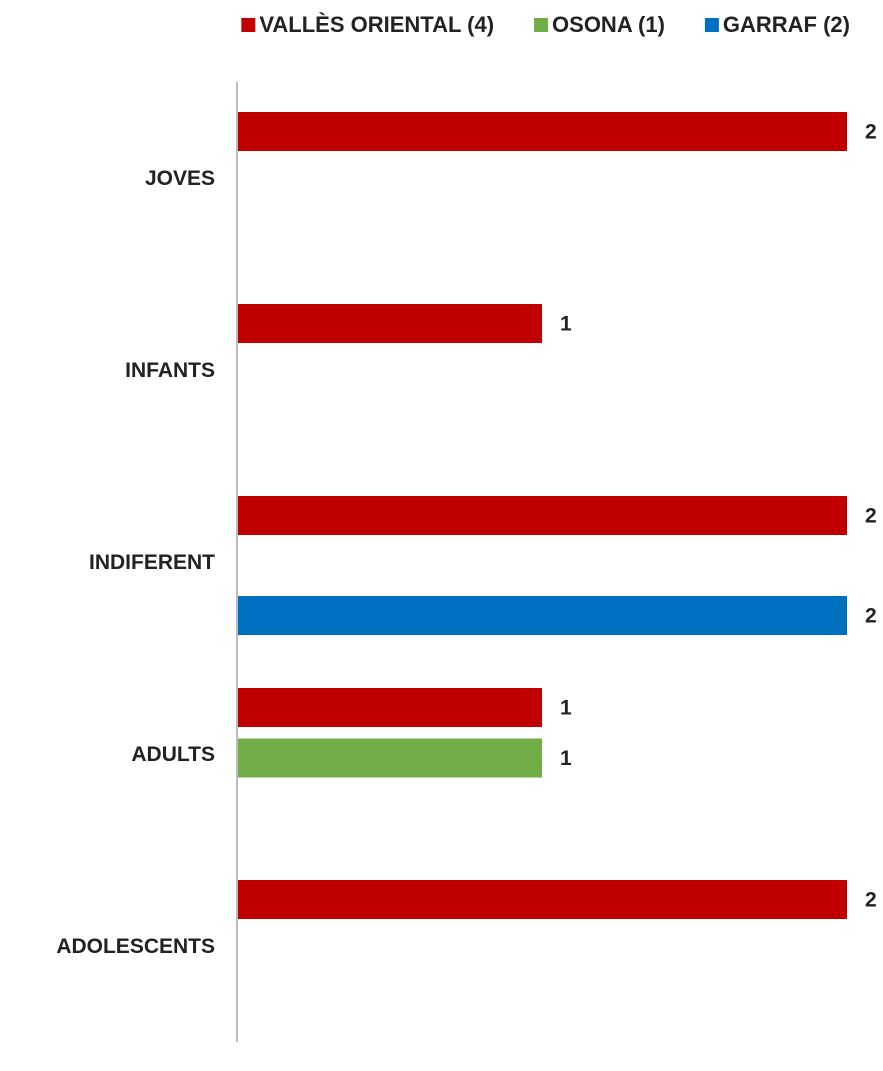 Image resolution: width=883 pixels, height=1071 pixels. I want to click on category-labels-group: JOVES INFANTS INDIFERENT ADULTS ADOLESCENTS, so click(135, 562).